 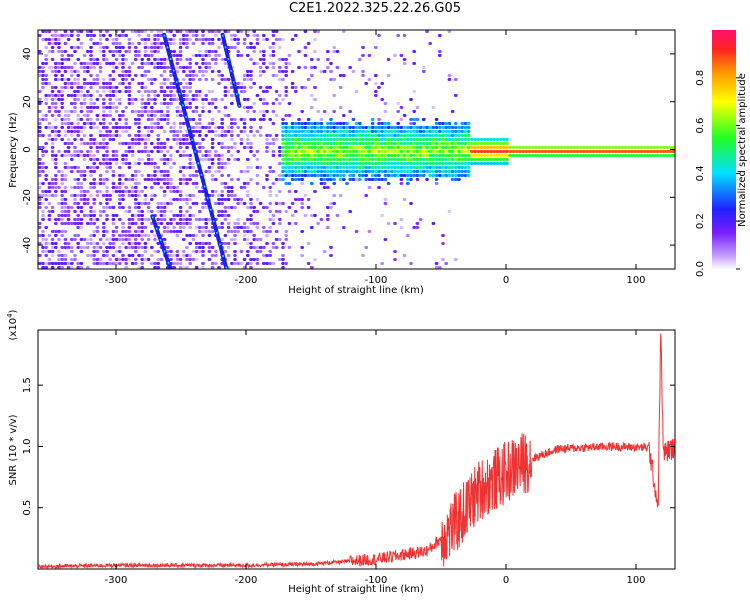 I want to click on y-tick-label: -20, so click(x=27, y=197).